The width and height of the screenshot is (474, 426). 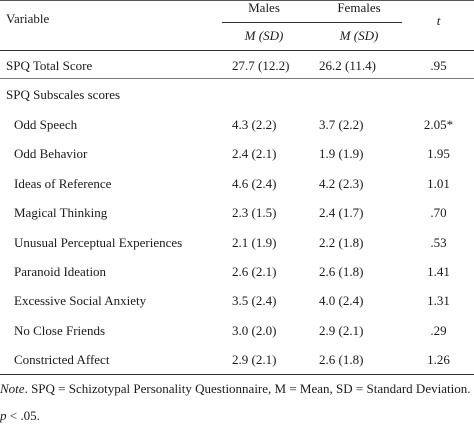 What do you see at coordinates (23, 415) in the screenshot?
I see `note-p-rest: < .05.` at bounding box center [23, 415].